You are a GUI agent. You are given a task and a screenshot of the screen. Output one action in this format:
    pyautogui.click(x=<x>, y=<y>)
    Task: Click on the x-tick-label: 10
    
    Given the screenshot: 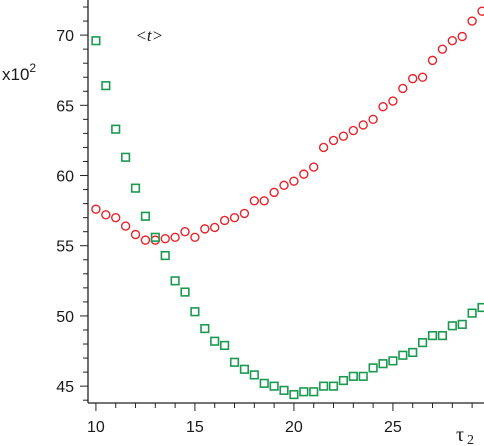 What is the action you would take?
    pyautogui.click(x=96, y=427)
    